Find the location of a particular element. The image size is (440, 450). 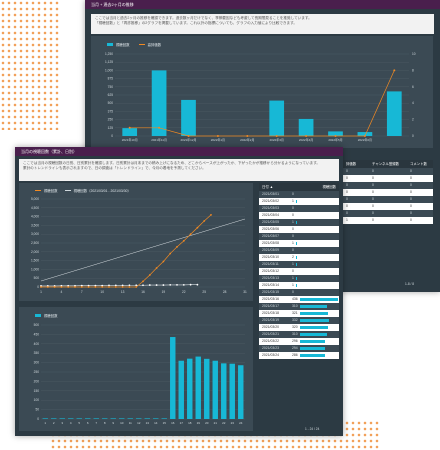

views-cell: 321 is located at coordinates (314, 313).